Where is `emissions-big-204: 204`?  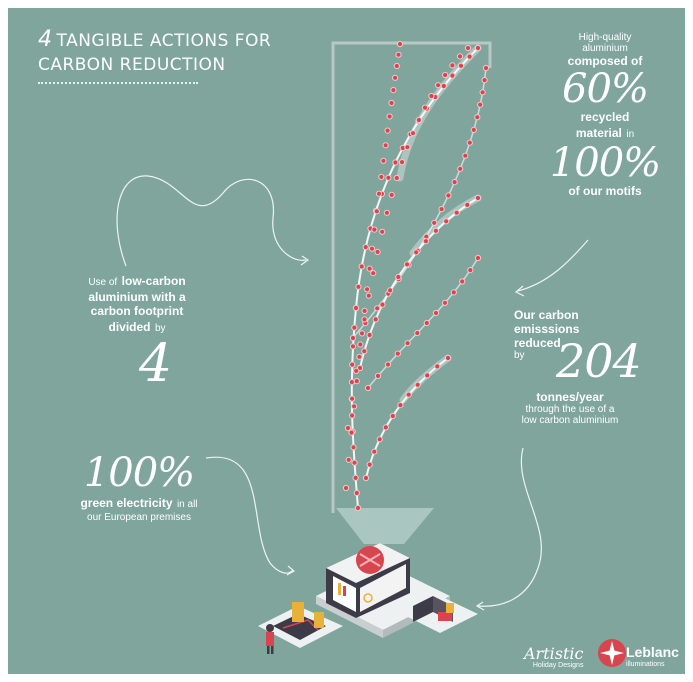 emissions-big-204: 204 is located at coordinates (599, 361).